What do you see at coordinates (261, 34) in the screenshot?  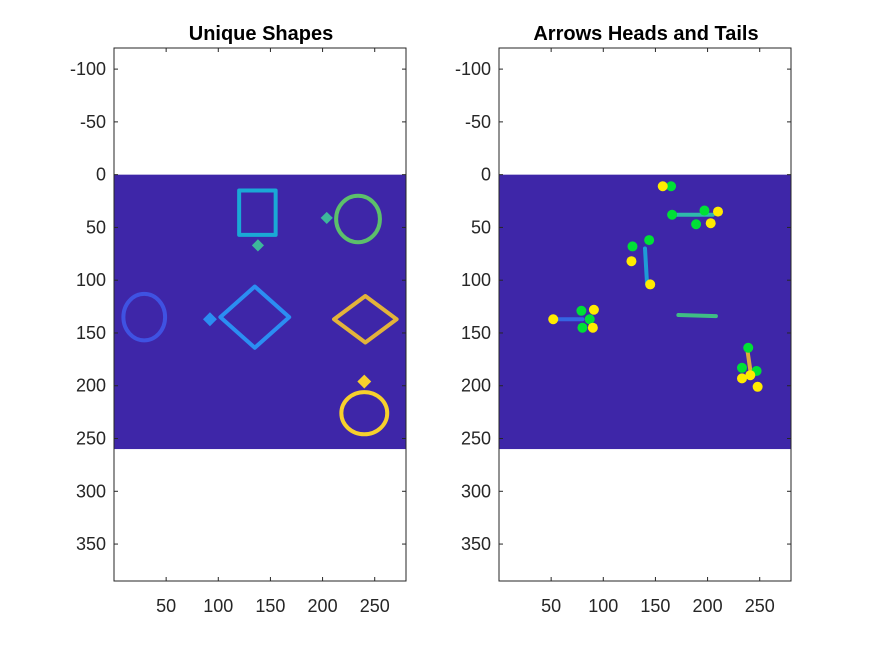 I see `left-chart-title: Unique Shapes` at bounding box center [261, 34].